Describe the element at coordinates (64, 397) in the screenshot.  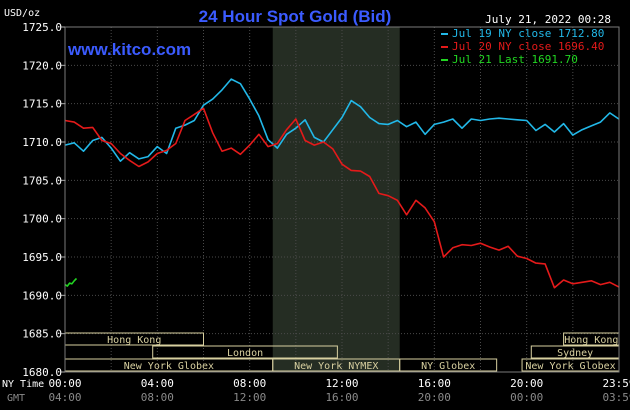
I see `x-tick-label-gmt: 04:00` at that location.